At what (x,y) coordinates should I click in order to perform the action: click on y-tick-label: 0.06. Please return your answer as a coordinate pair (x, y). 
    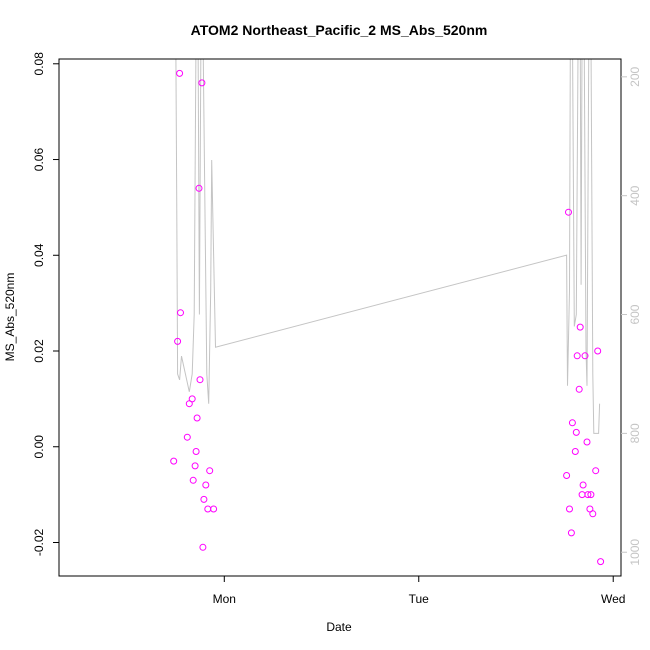
    Looking at the image, I should click on (39, 160).